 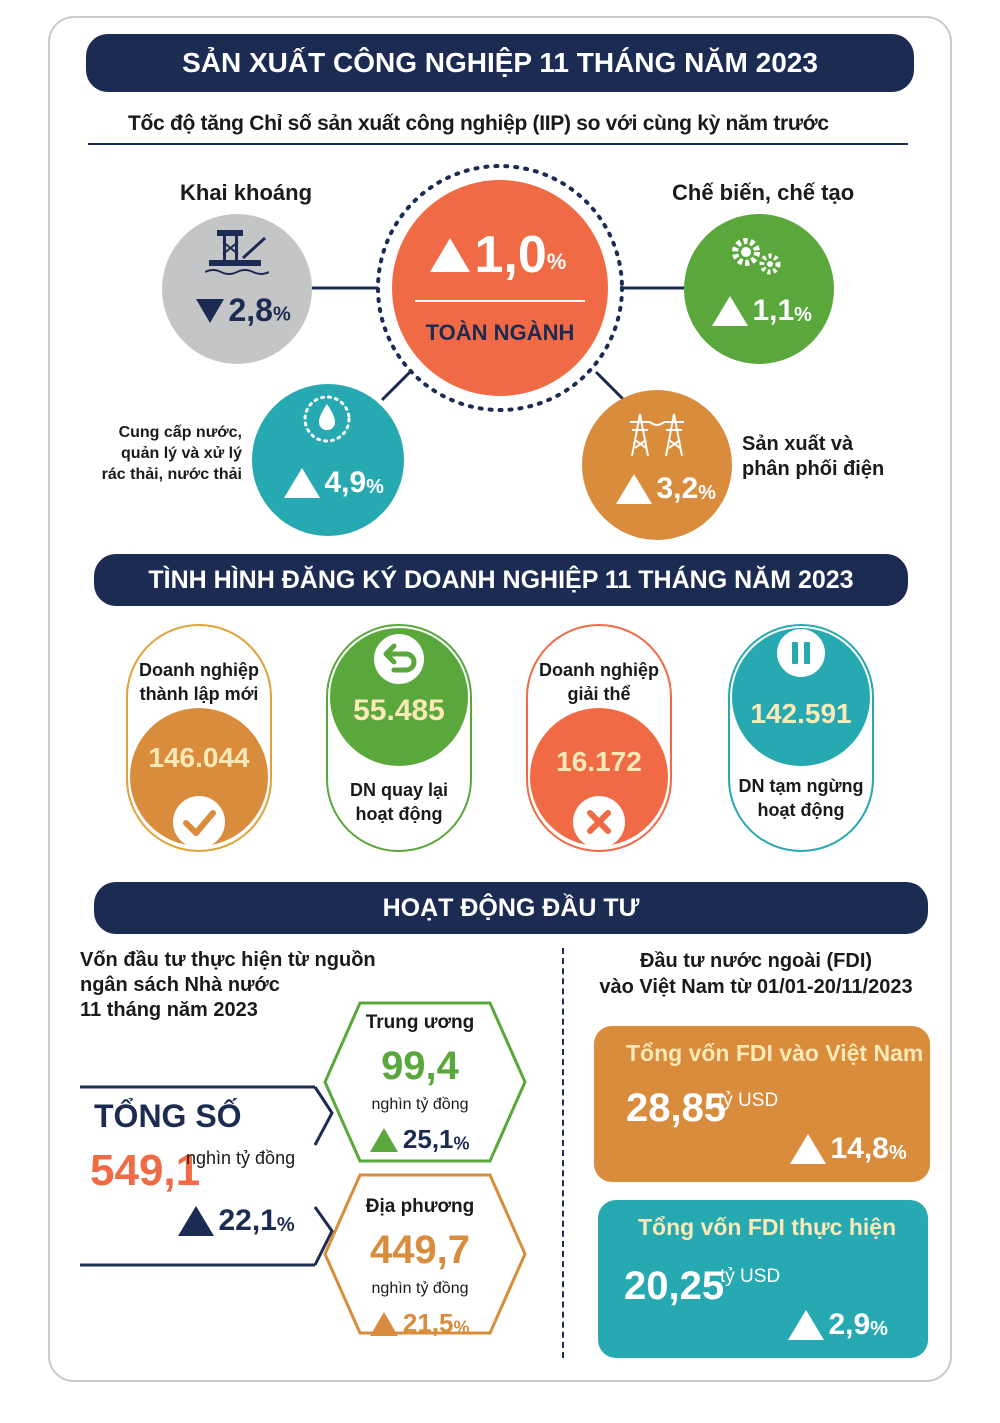 I want to click on local-unit: nghìn tỷ đồng, so click(x=420, y=1288).